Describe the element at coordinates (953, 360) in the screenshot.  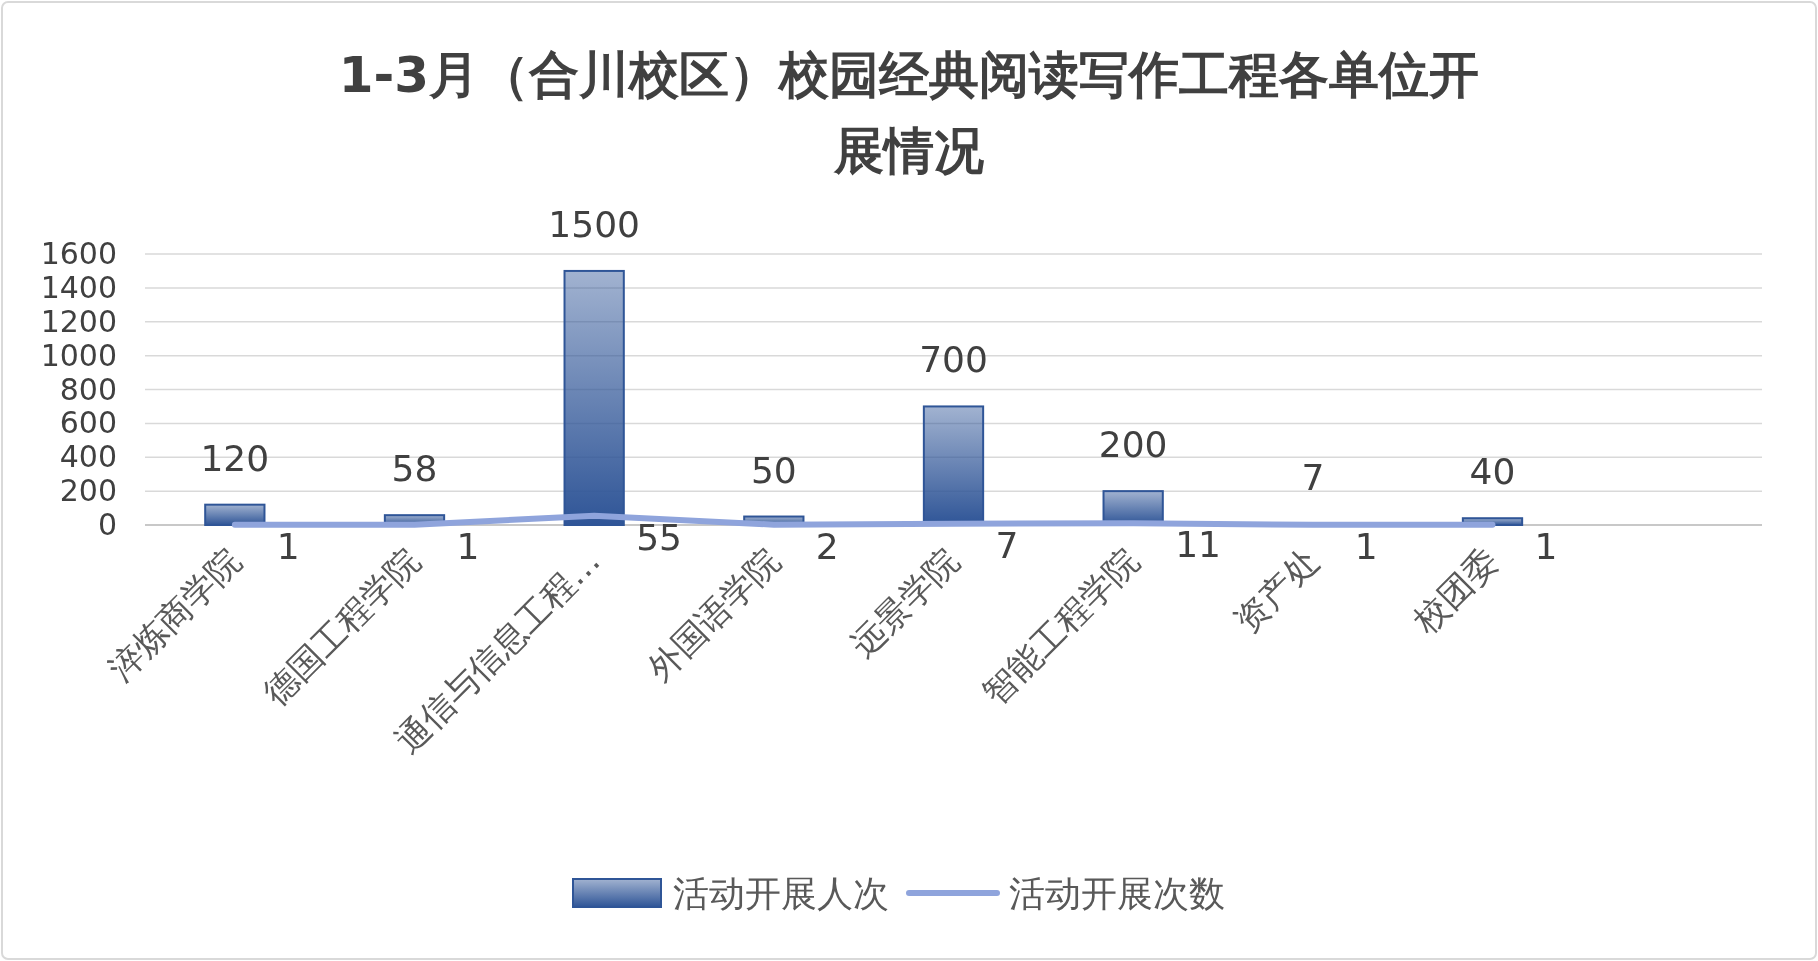
I see `data-label: 700` at that location.